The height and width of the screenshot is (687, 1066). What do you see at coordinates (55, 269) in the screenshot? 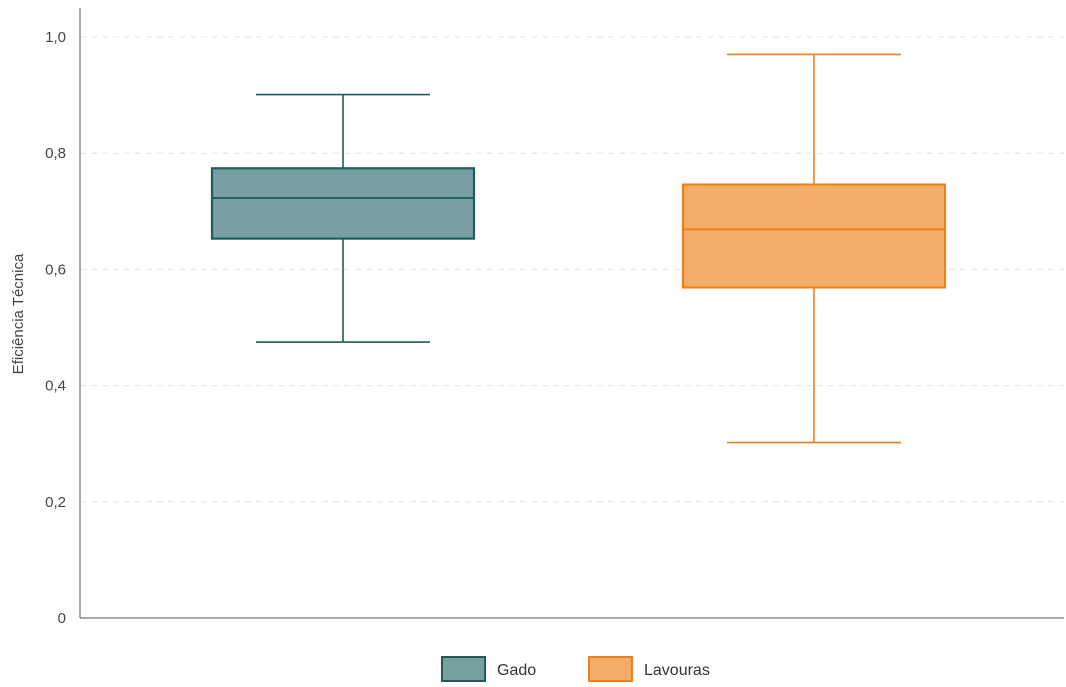
I see `y-tick-label: 0,6` at bounding box center [55, 269].